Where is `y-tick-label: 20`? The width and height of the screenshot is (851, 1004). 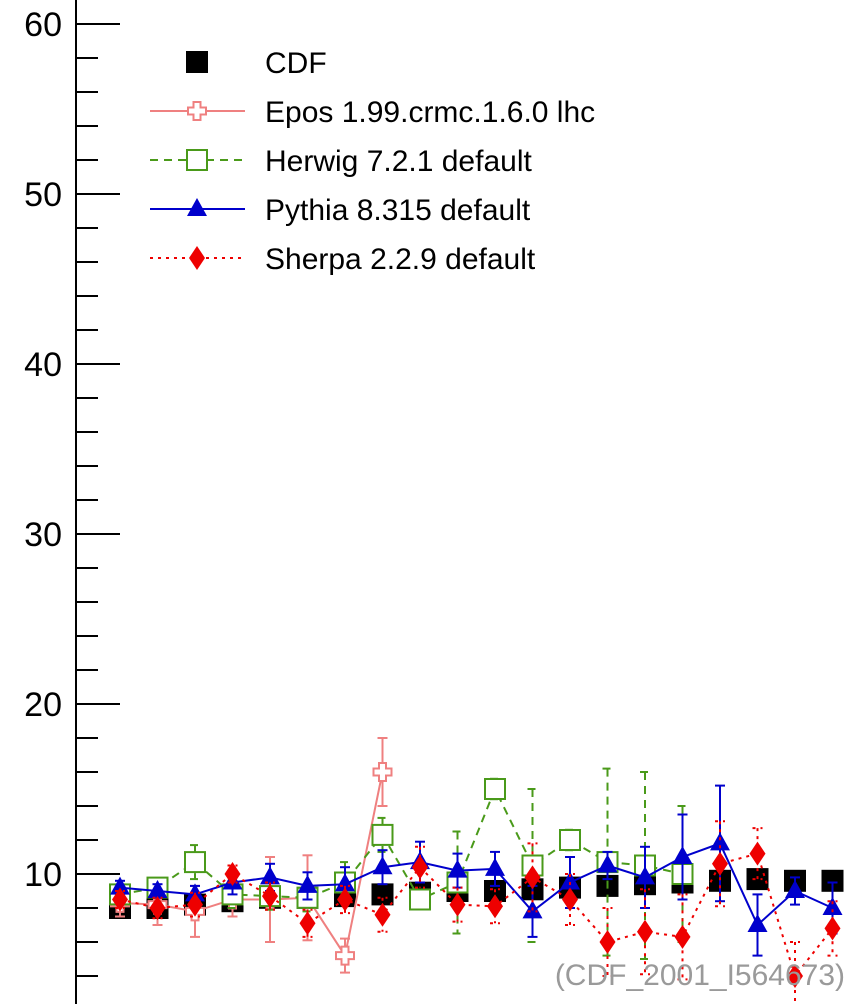 y-tick-label: 20 is located at coordinates (43, 705).